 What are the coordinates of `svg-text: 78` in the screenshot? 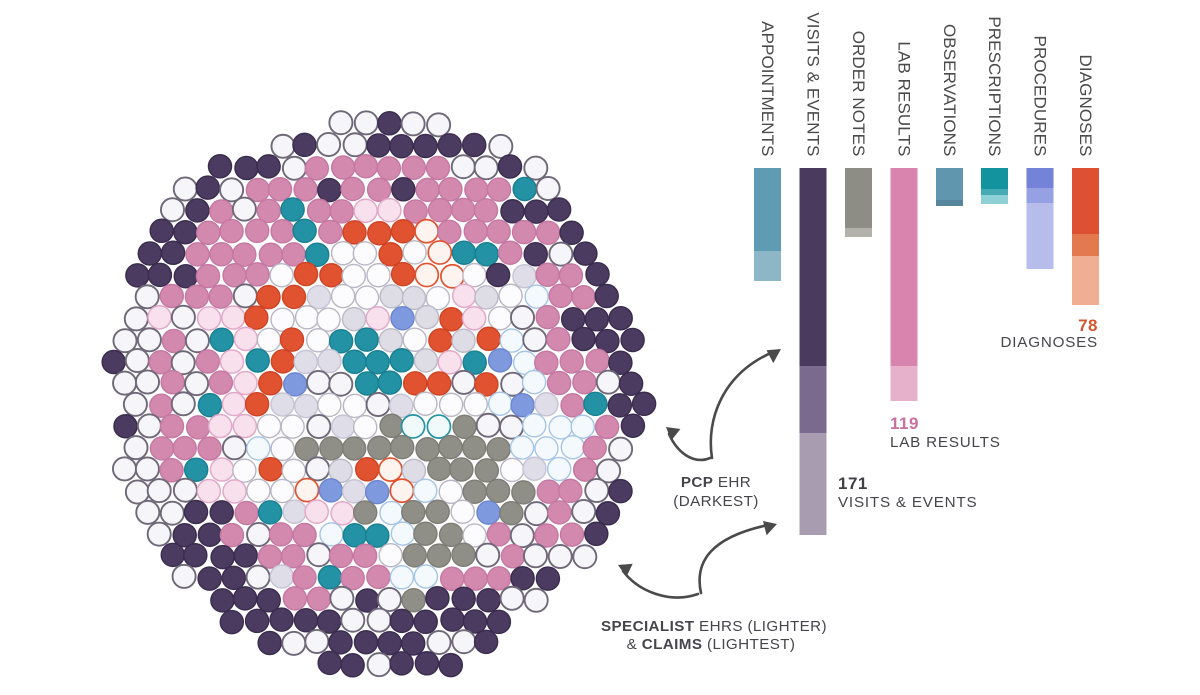 It's located at (1088, 325).